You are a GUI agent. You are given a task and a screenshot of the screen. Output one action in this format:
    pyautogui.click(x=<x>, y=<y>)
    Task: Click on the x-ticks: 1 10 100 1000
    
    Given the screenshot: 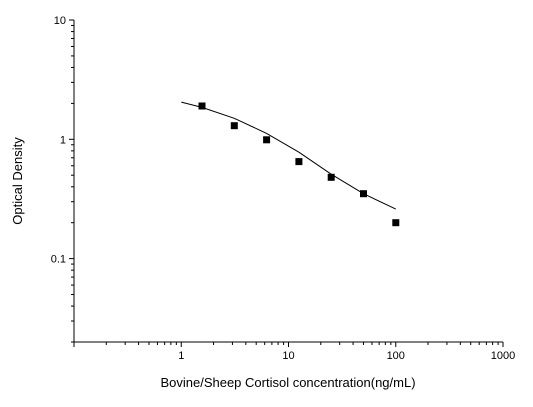 What is the action you would take?
    pyautogui.click(x=294, y=352)
    